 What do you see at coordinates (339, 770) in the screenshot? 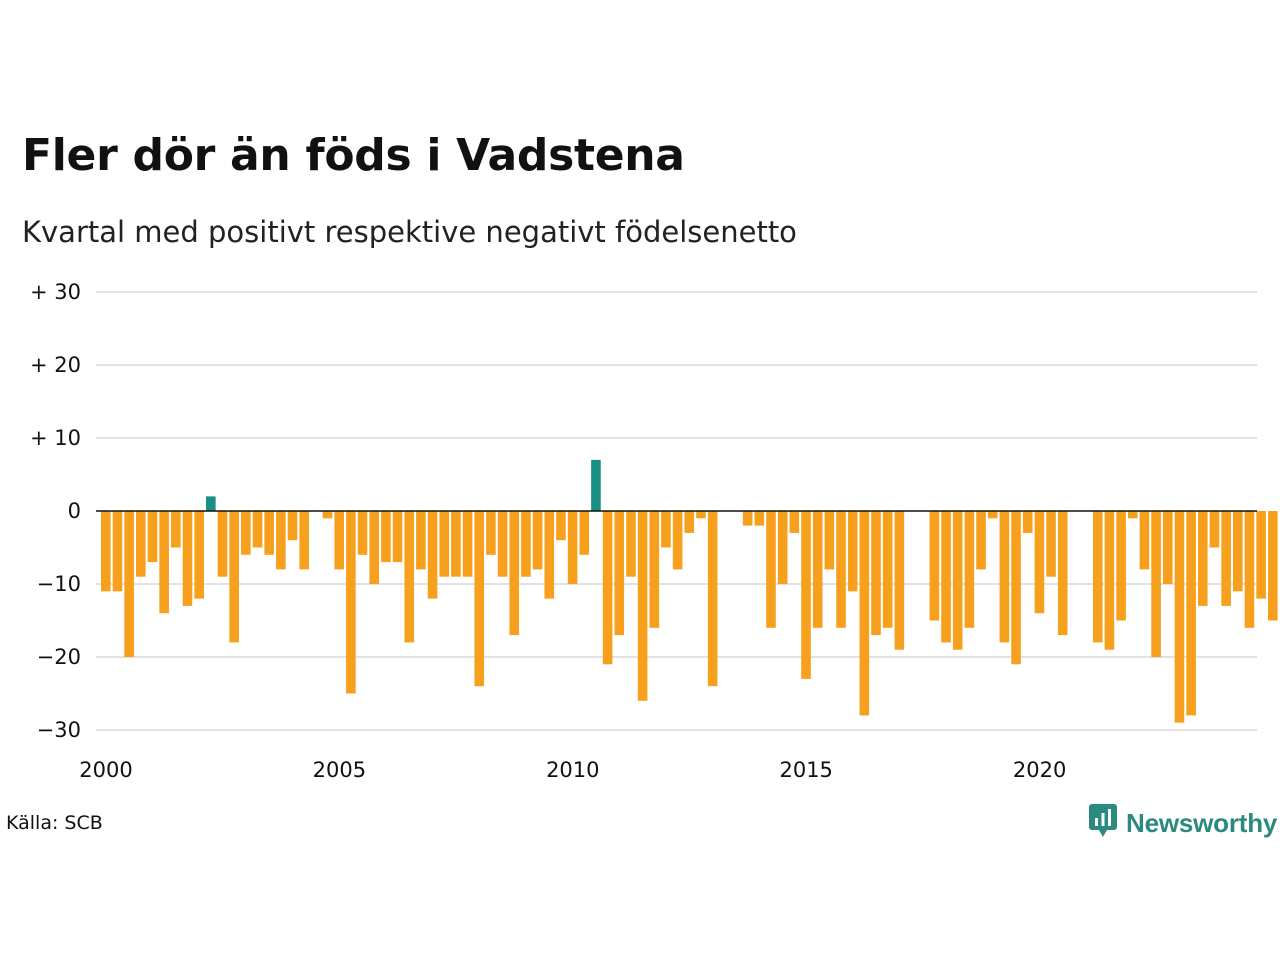
I see `x-tick-label: 2005` at bounding box center [339, 770].